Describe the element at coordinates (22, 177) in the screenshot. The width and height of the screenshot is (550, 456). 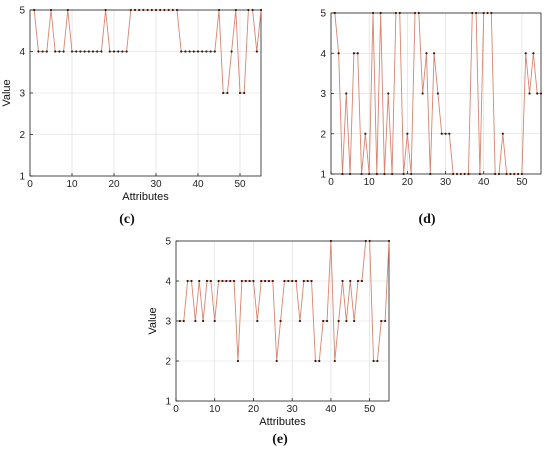
I see `y-tick-label: 1` at that location.